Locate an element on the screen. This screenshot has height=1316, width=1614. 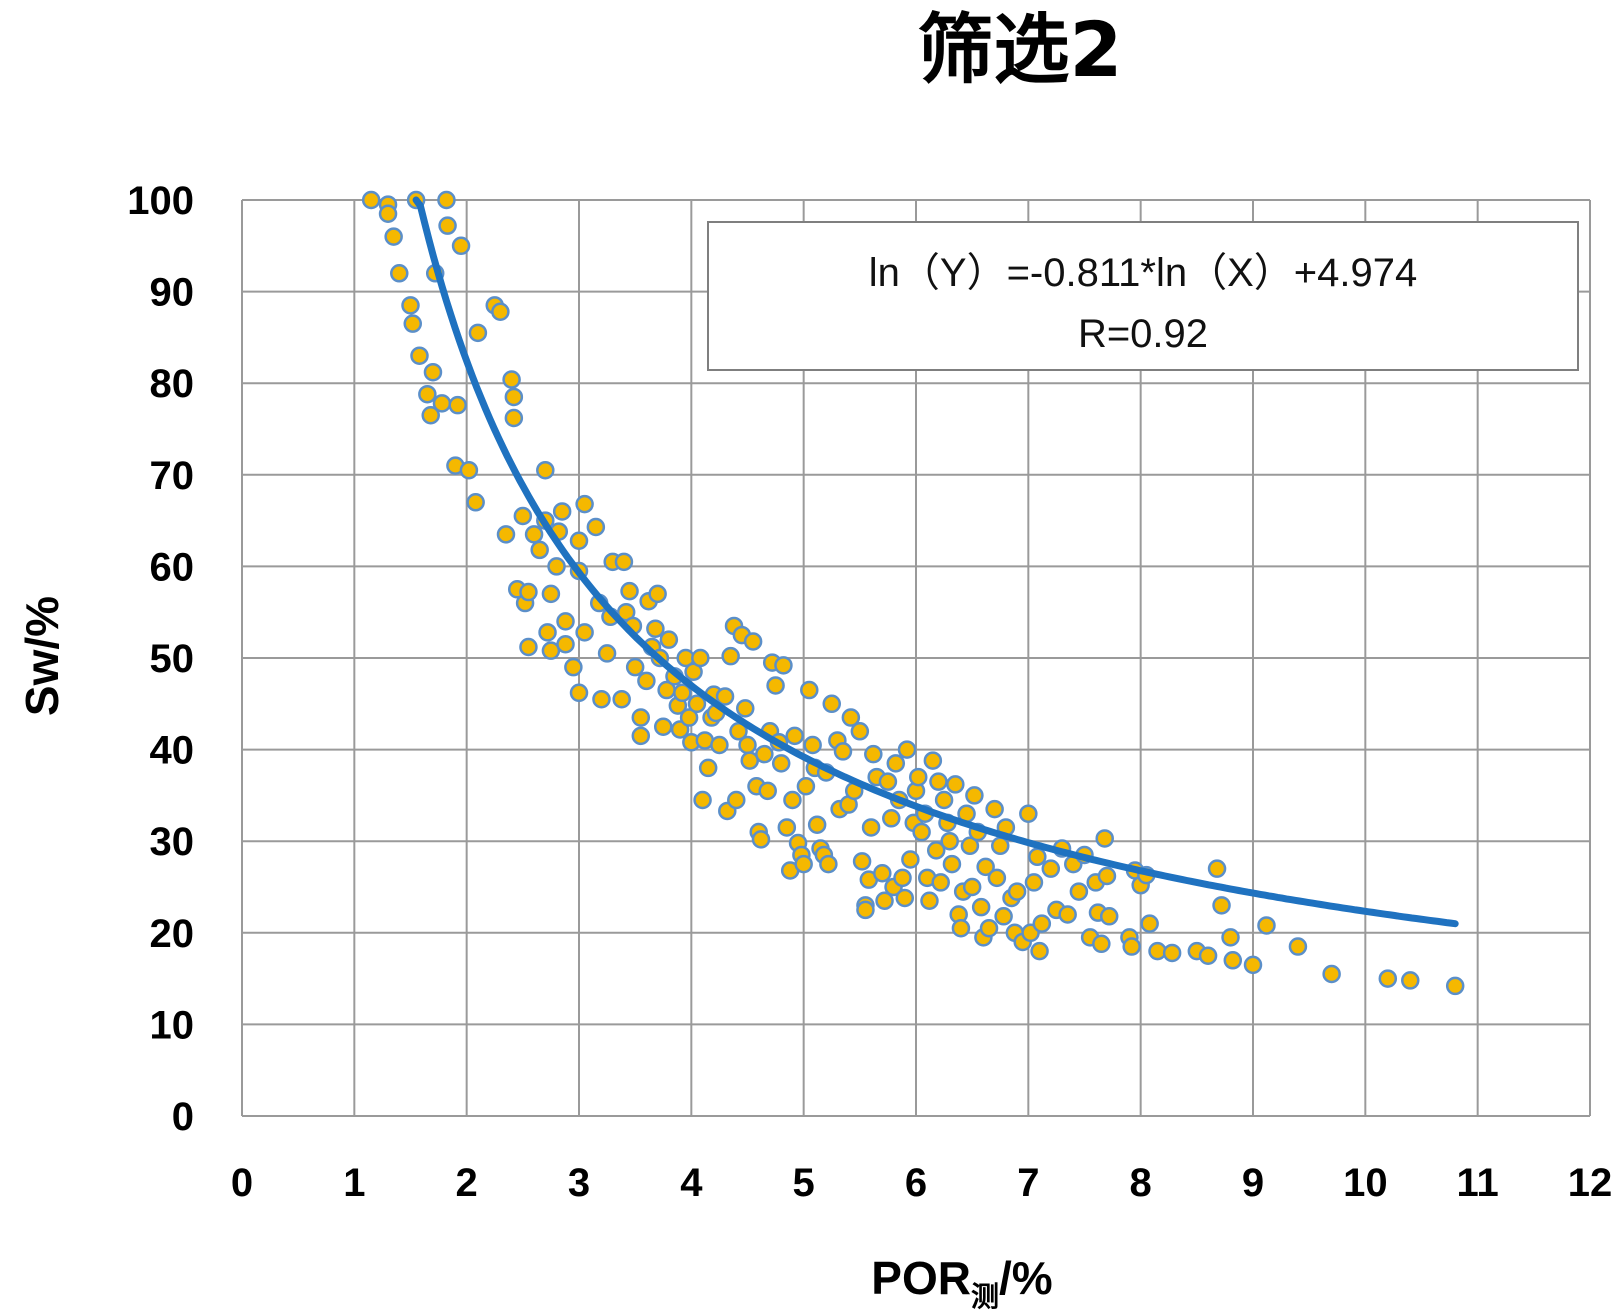
y-tick-labels: 0 10 20 30 40 50 60 70 80 90 100 is located at coordinates (160, 659).